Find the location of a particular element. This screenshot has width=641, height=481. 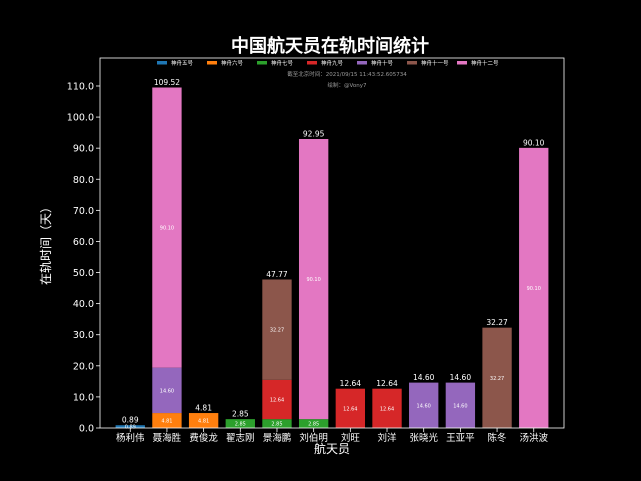

y-axis-label: 在轨时间（天） is located at coordinates (46, 243).